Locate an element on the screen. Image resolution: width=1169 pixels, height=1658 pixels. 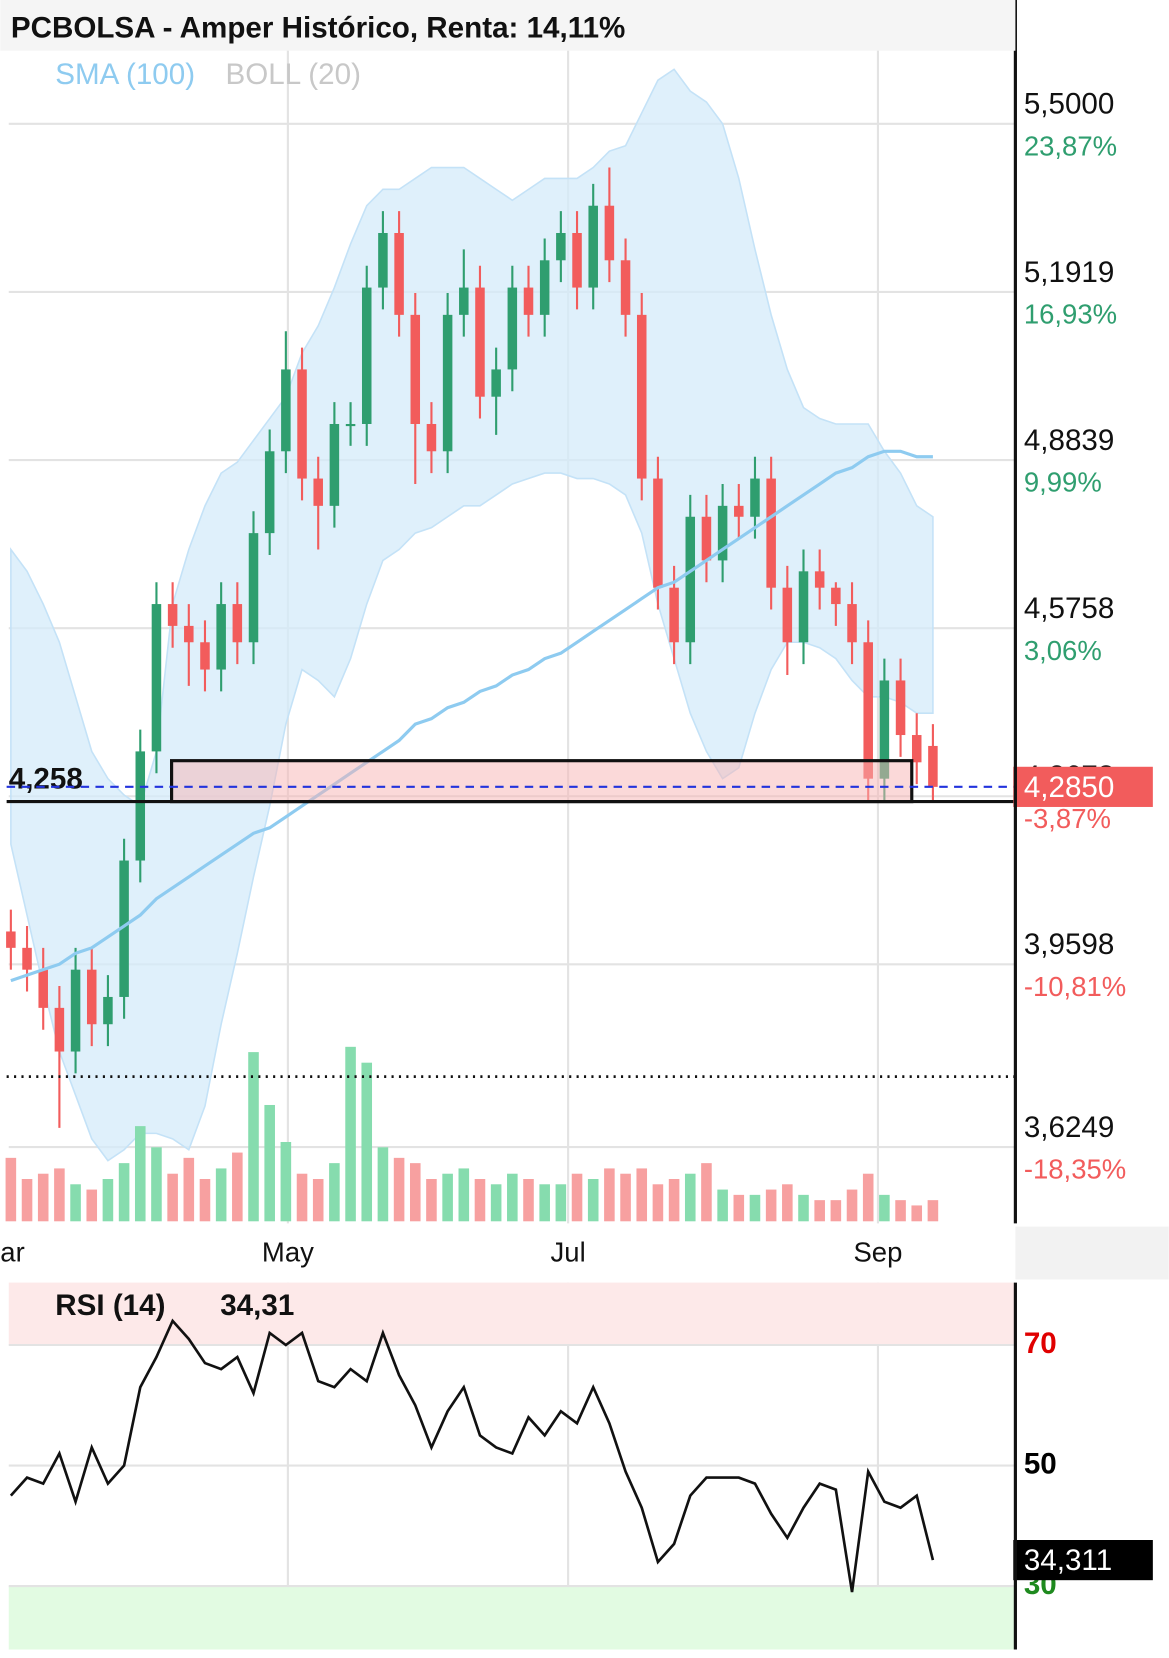
volume is located at coordinates (472, 1134).